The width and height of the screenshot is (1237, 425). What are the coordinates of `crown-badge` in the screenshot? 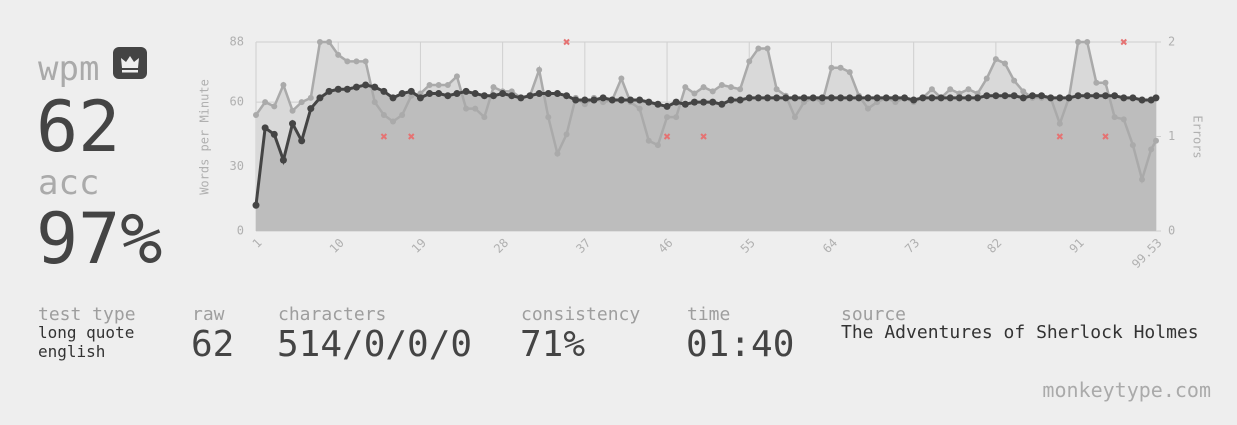 It's located at (130, 63).